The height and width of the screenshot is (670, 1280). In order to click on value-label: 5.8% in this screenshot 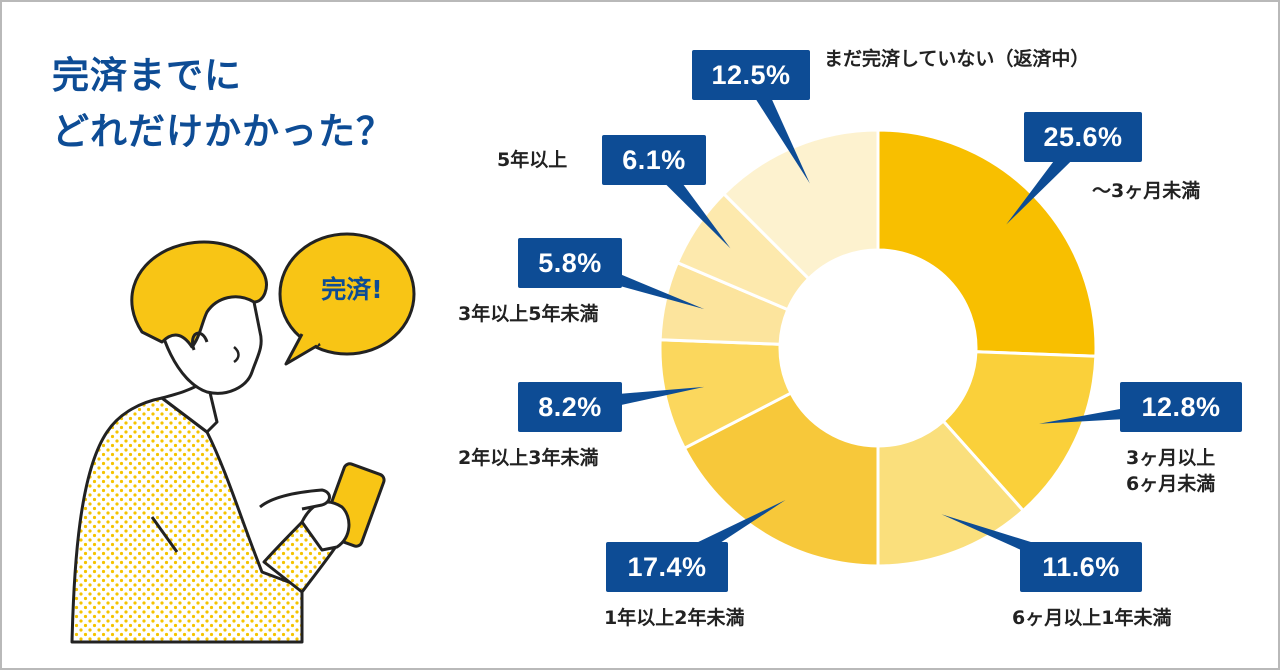, I will do `click(570, 263)`.